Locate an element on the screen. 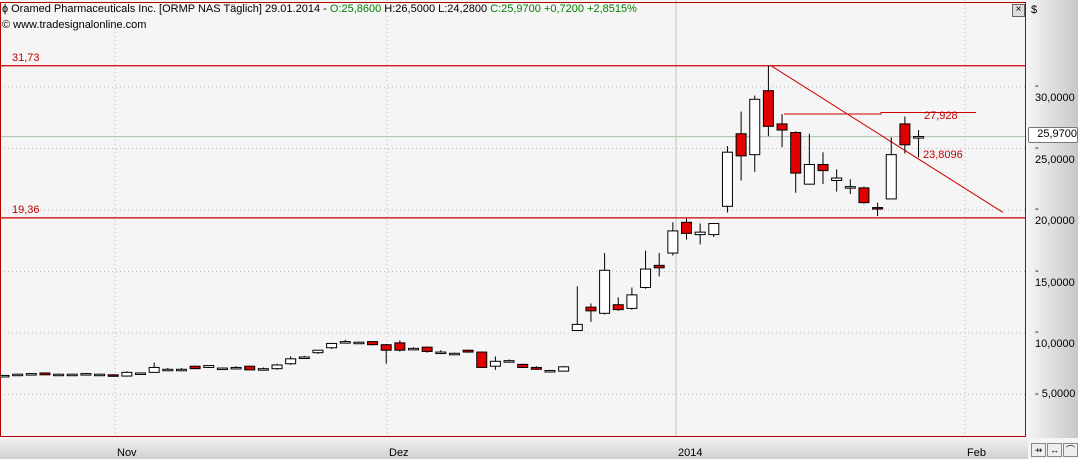 The height and width of the screenshot is (459, 1078). close-value: C:25,9700 +0,7200 +2,8515% is located at coordinates (563, 9).